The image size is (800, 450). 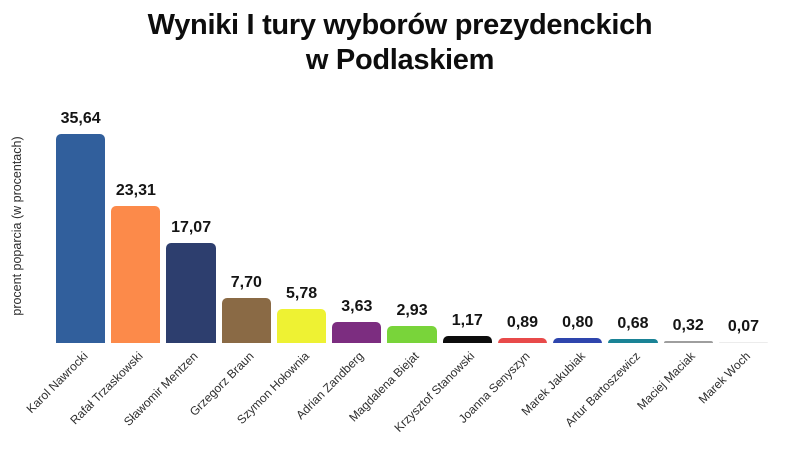 I want to click on bar-column: 23,31 Rafał Trzaskowski, so click(x=114, y=280).